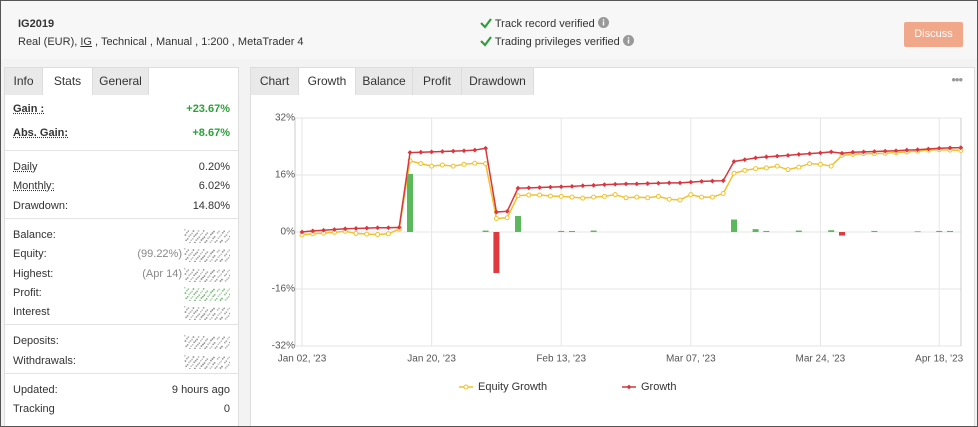 This screenshot has width=978, height=427. Describe the element at coordinates (327, 81) in the screenshot. I see `tab: Growth` at that location.